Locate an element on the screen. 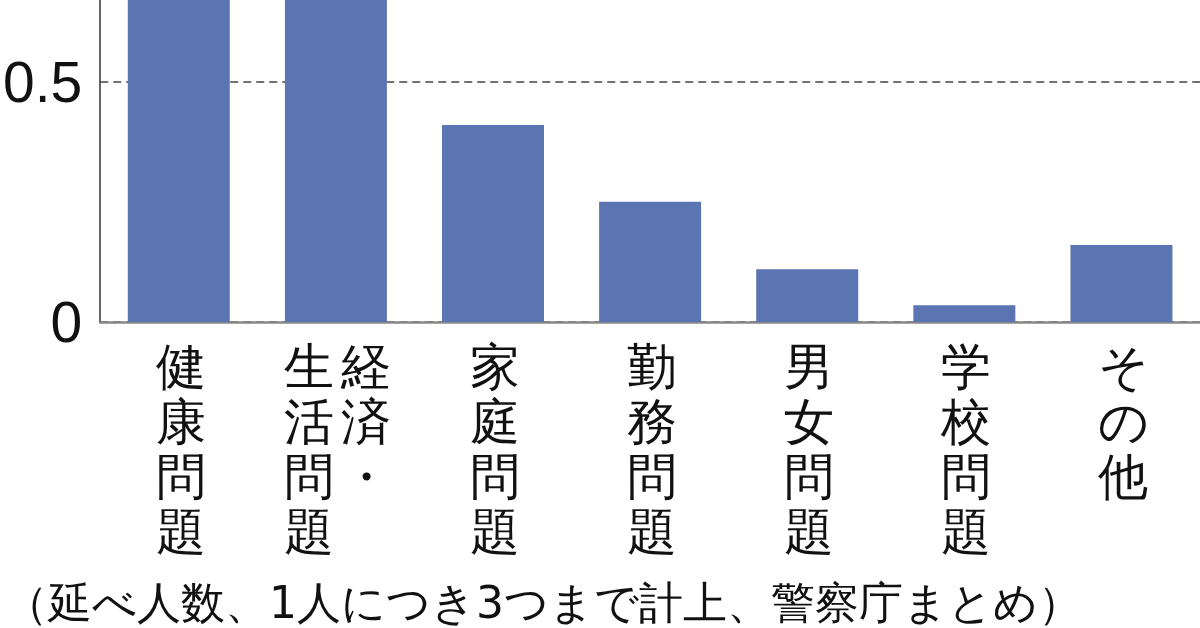 This screenshot has width=1200, height=628. y-tick-label: 0 is located at coordinates (66, 322).